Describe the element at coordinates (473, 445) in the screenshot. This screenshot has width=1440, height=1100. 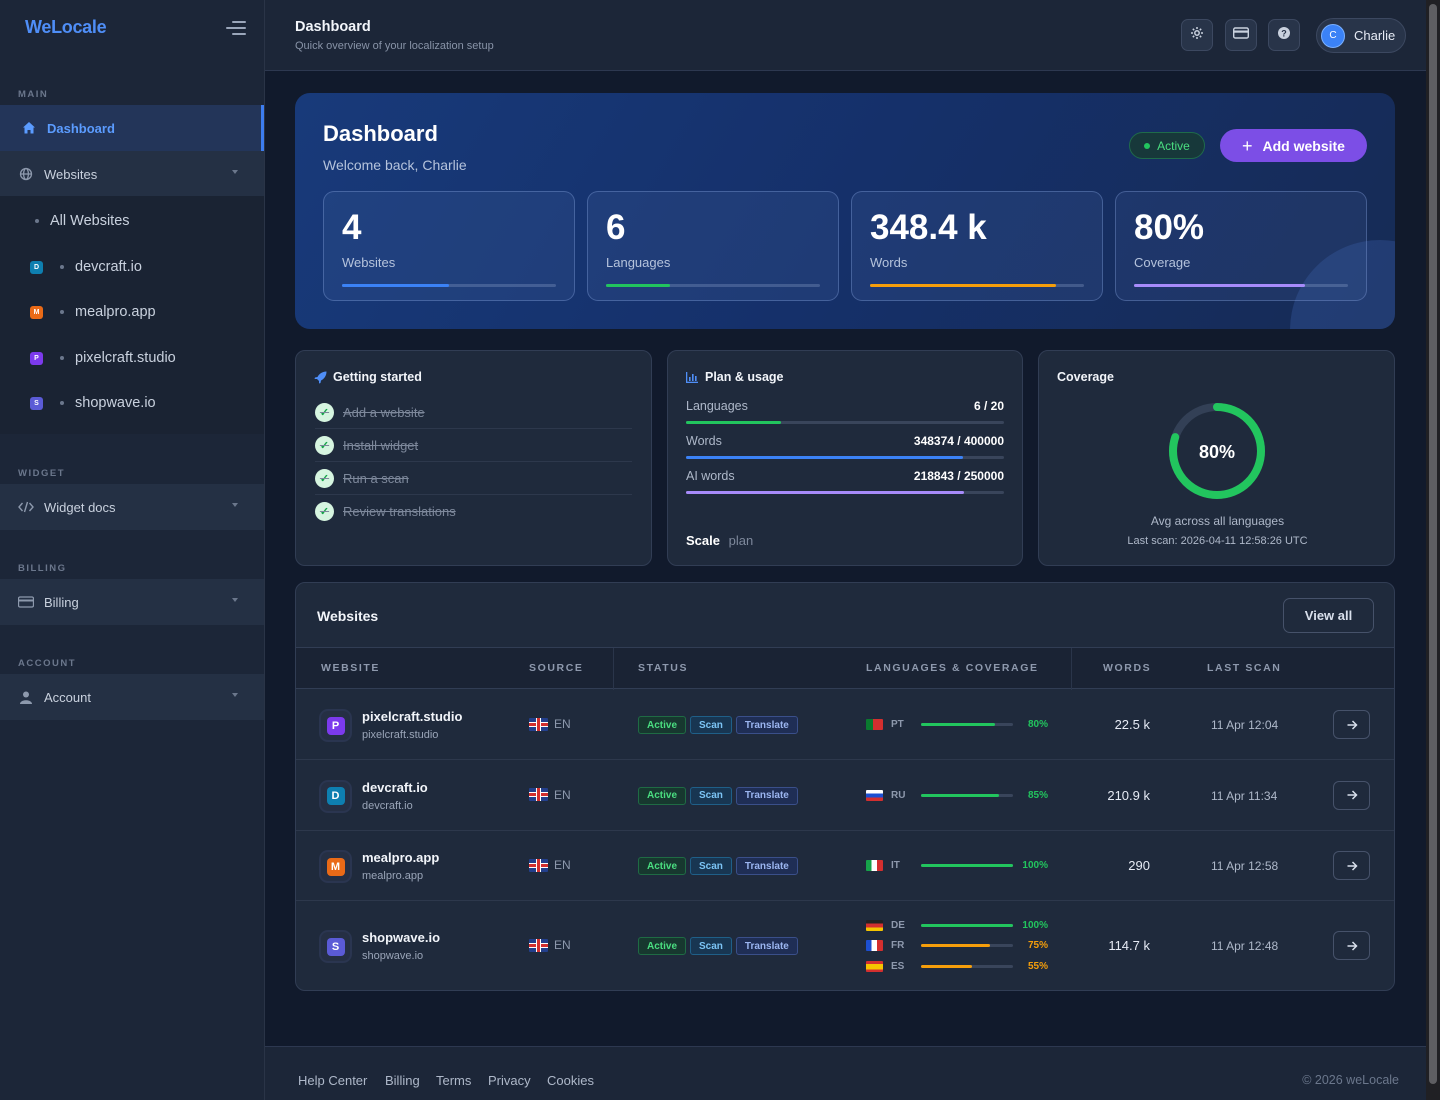
I see `checklist-item: ✓ Install widget` at that location.